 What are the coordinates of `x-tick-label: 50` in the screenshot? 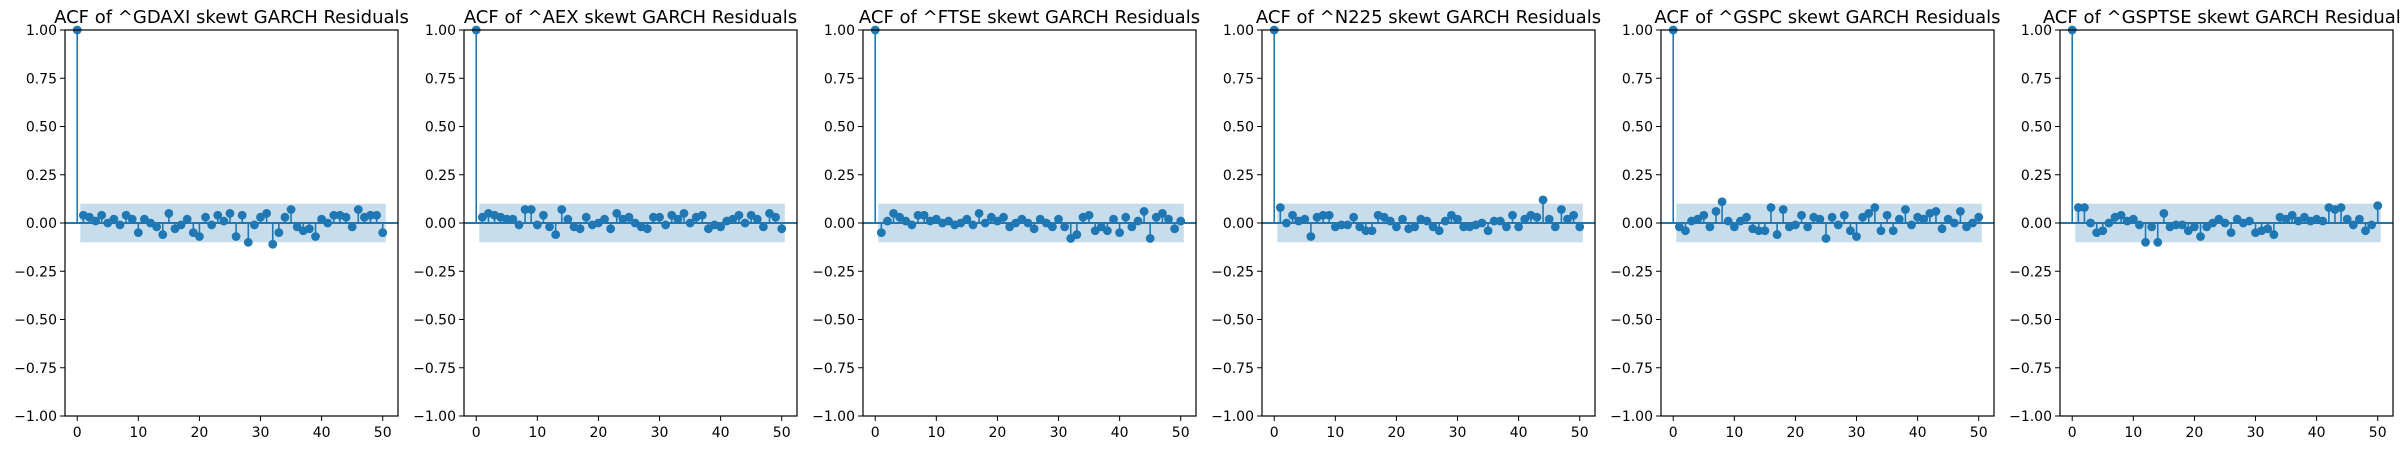 It's located at (782, 433).